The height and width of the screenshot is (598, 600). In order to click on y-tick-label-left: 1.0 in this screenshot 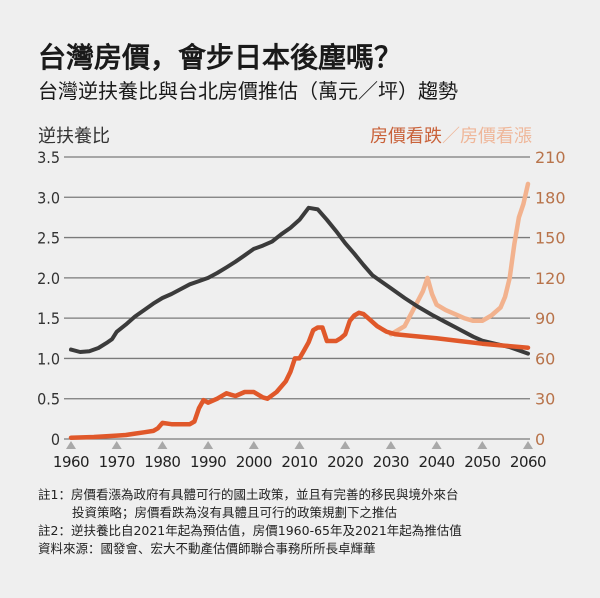, I will do `click(48, 358)`.